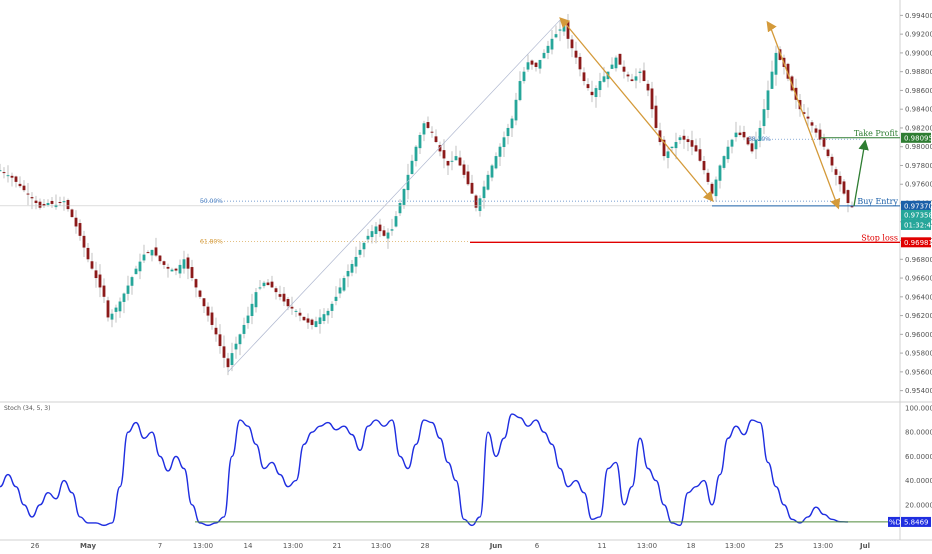 This screenshot has height=554, width=932. I want to click on stoch-value-label: 5.8469, so click(916, 522).